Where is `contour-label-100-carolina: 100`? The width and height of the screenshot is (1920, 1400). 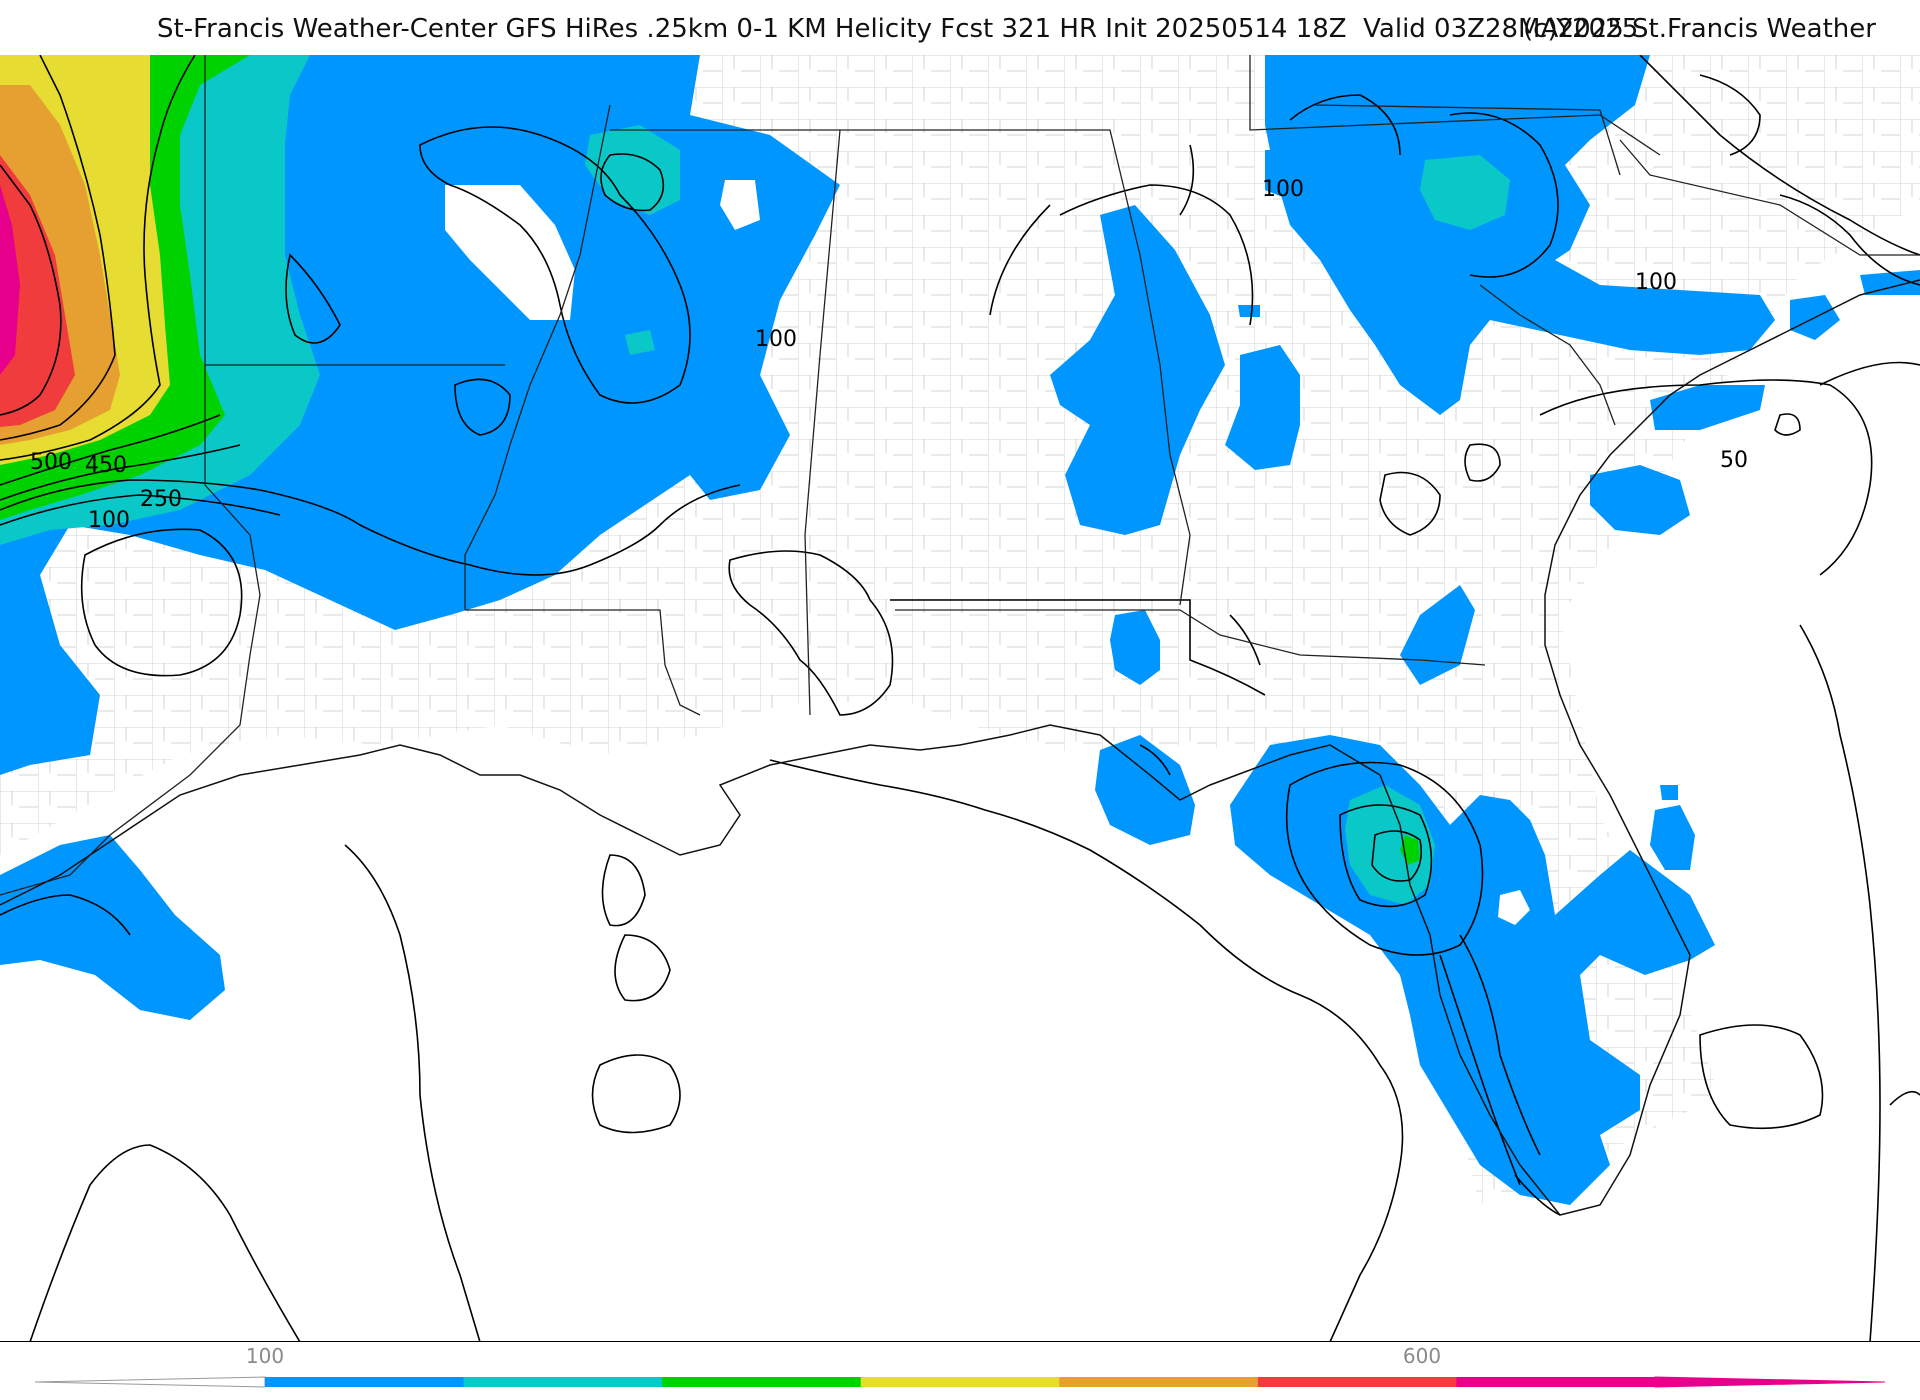 contour-label-100-carolina: 100 is located at coordinates (1656, 282).